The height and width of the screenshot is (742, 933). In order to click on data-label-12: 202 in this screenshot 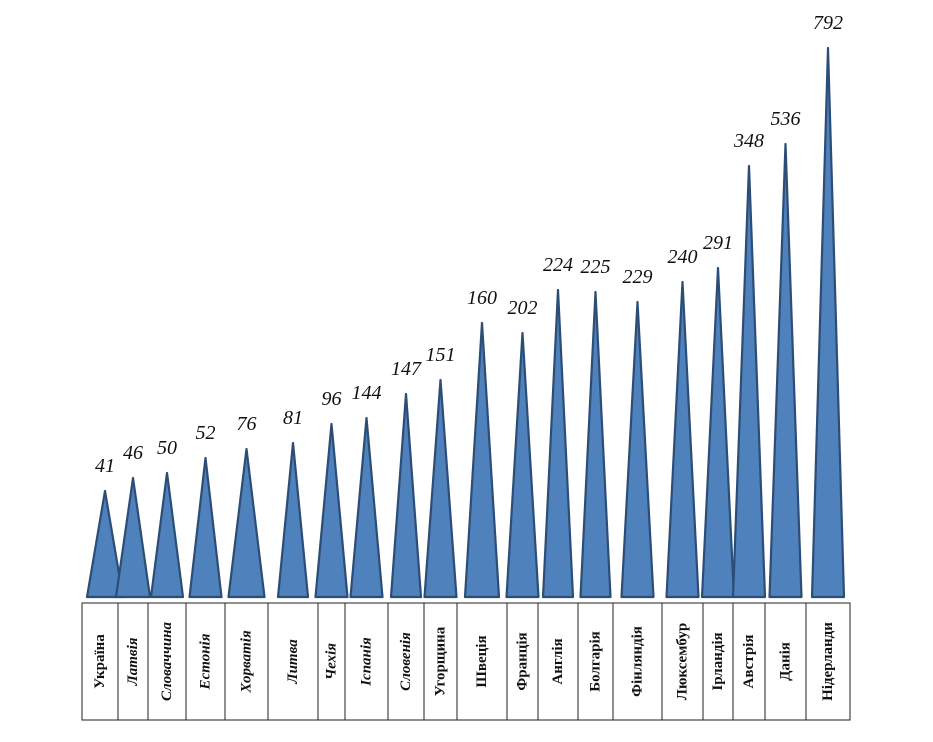, I will do `click(523, 308)`.